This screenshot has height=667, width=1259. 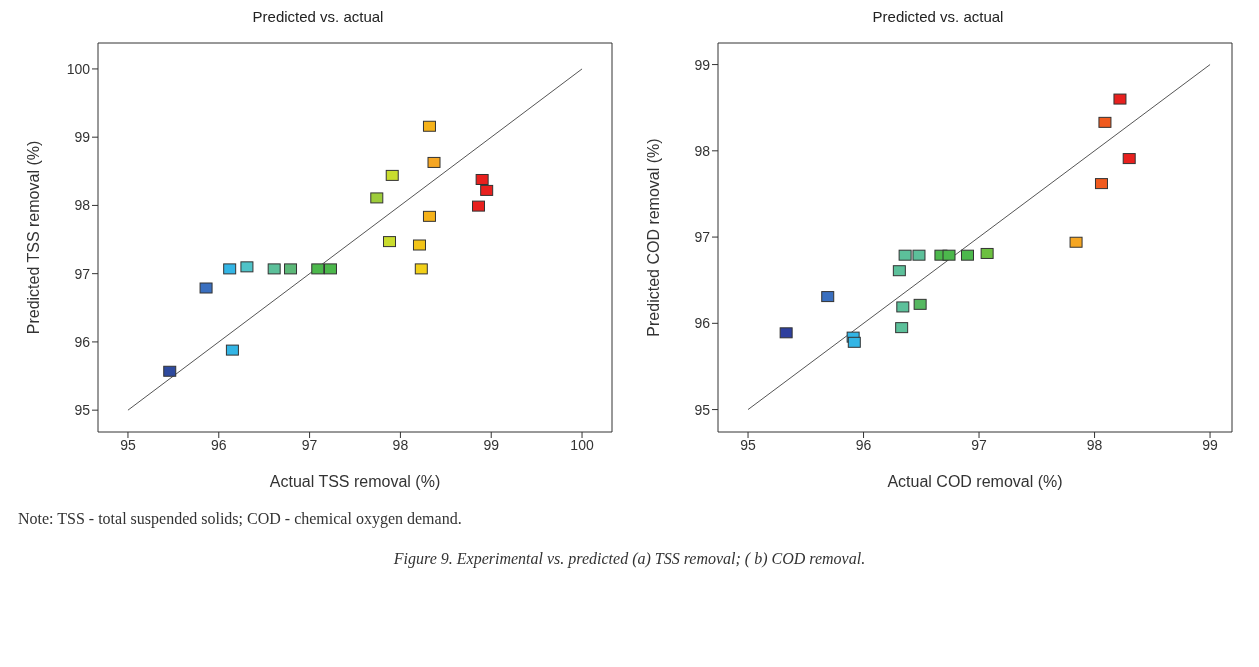 What do you see at coordinates (582, 444) in the screenshot?
I see `x-tick-label: 100` at bounding box center [582, 444].